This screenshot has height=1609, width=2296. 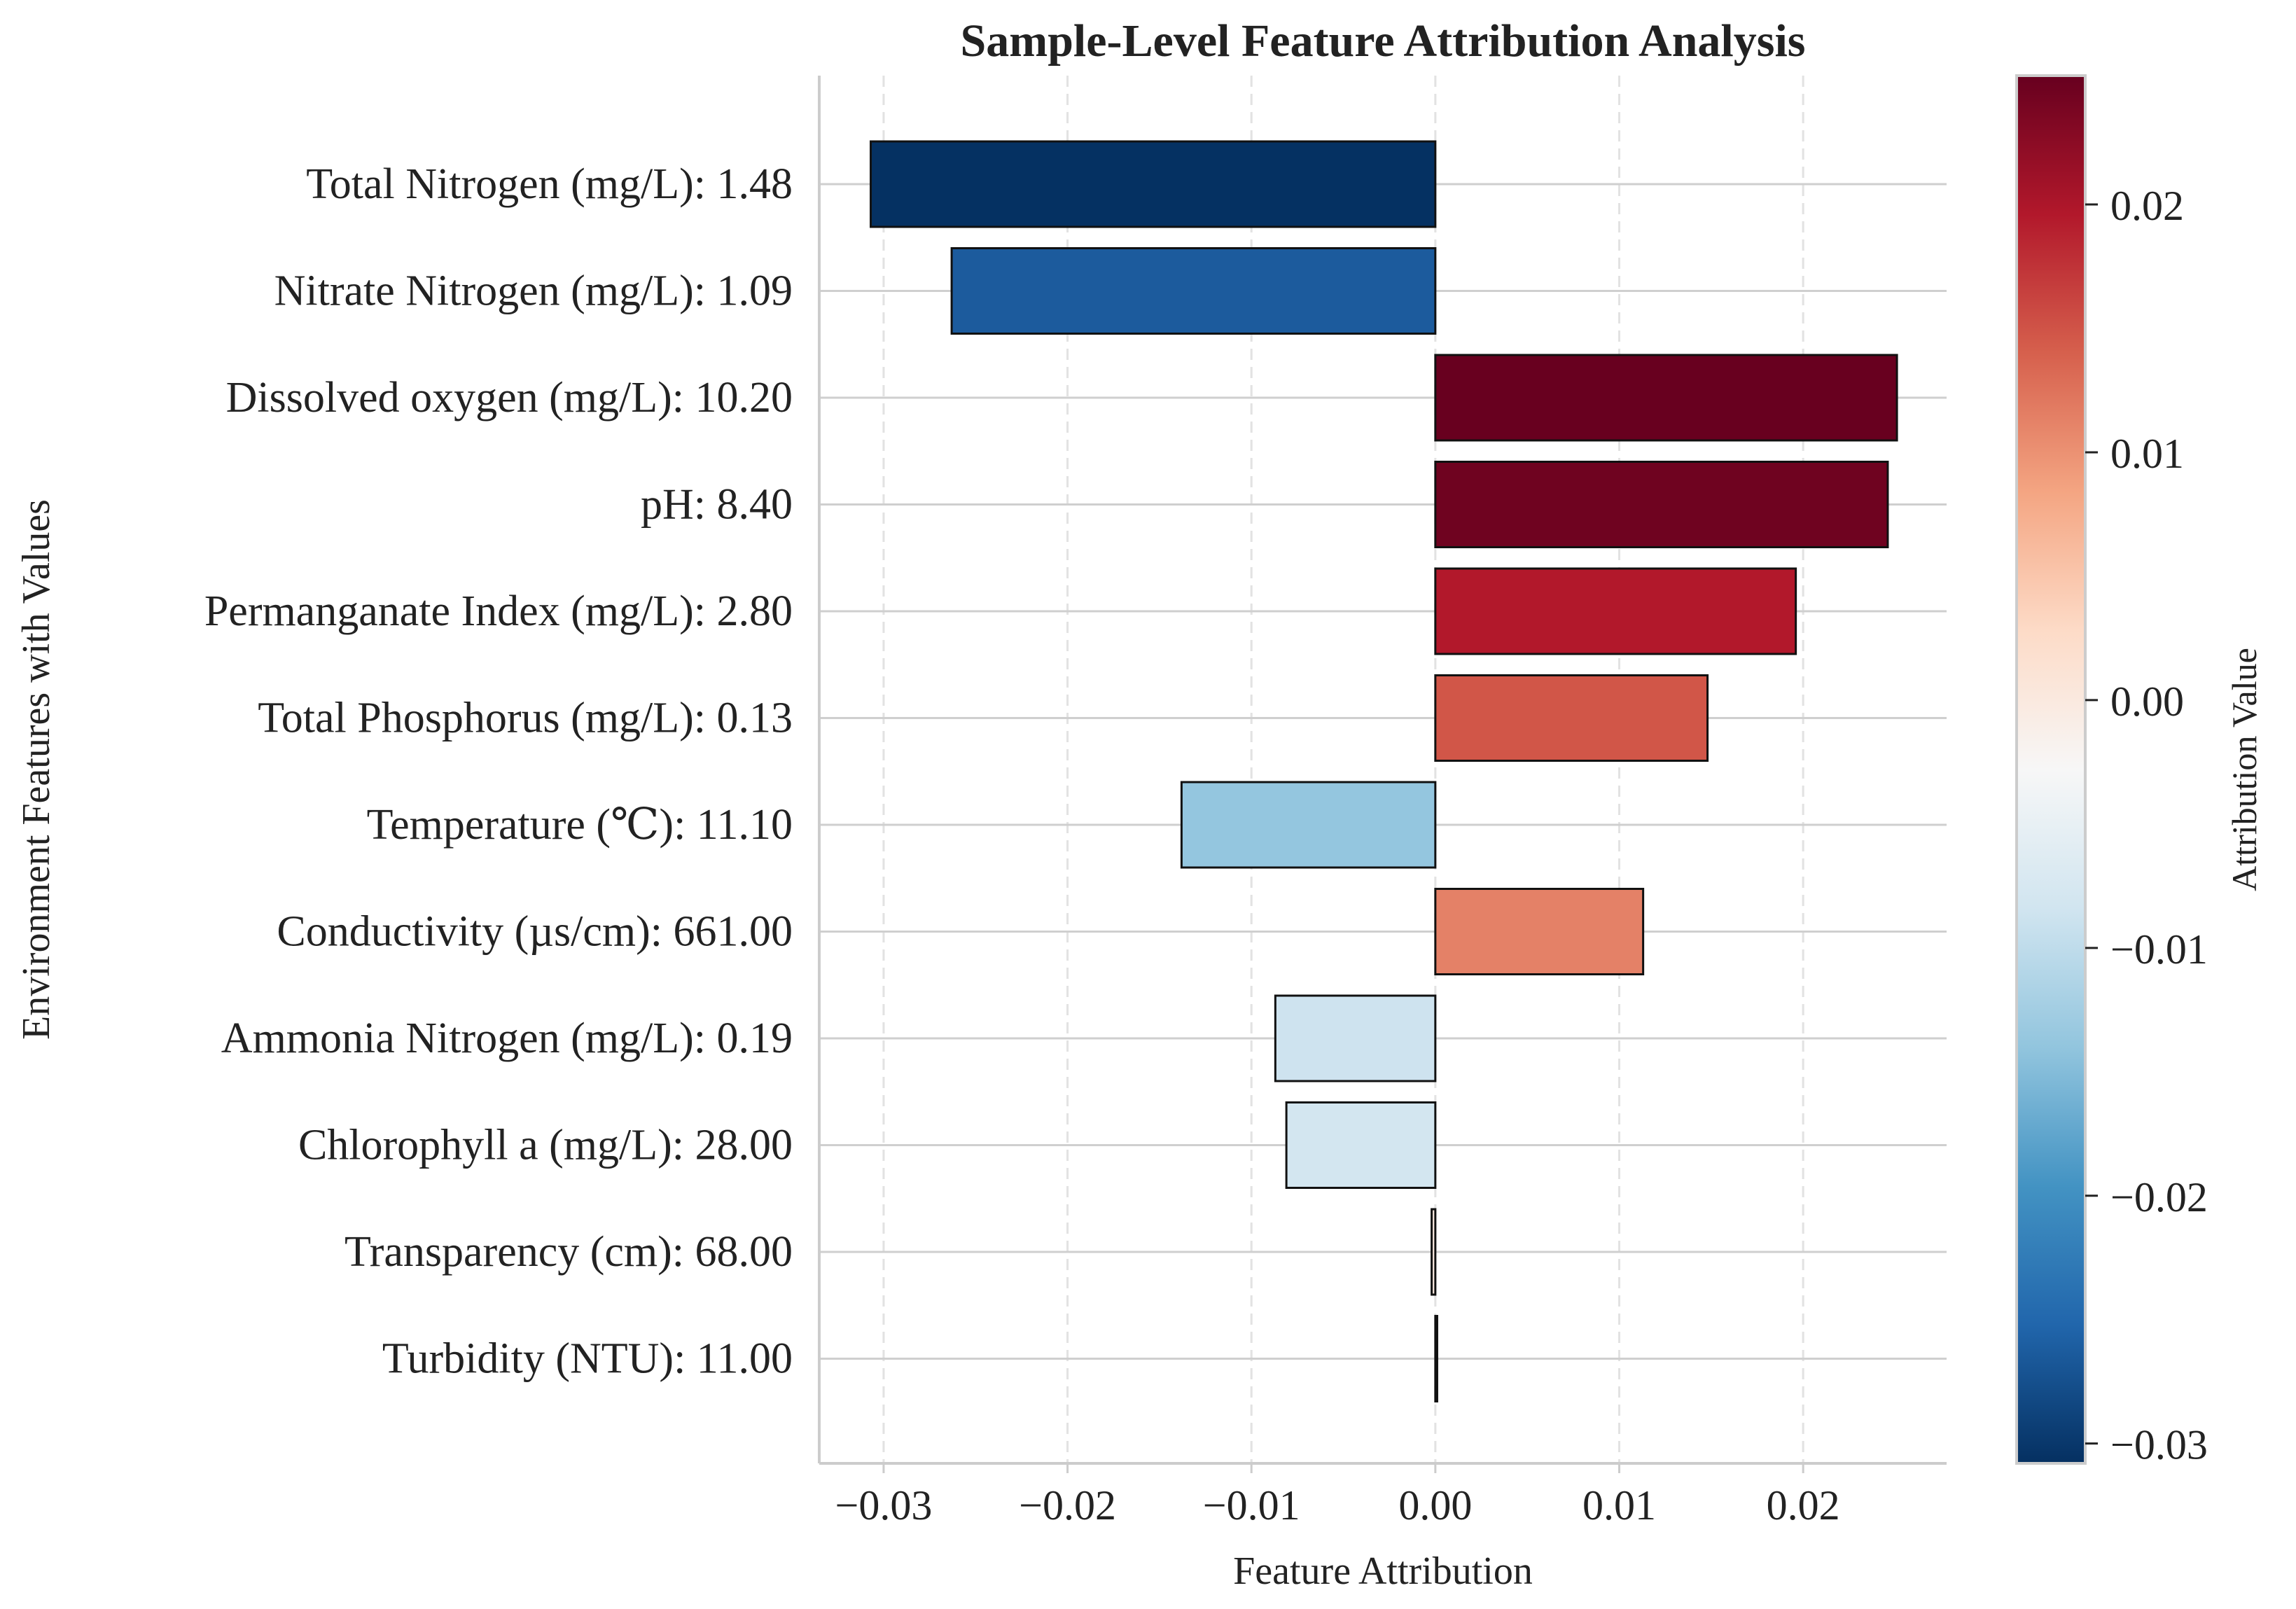 What do you see at coordinates (2159, 1197) in the screenshot?
I see `colorbar-tick-label: −0.02` at bounding box center [2159, 1197].